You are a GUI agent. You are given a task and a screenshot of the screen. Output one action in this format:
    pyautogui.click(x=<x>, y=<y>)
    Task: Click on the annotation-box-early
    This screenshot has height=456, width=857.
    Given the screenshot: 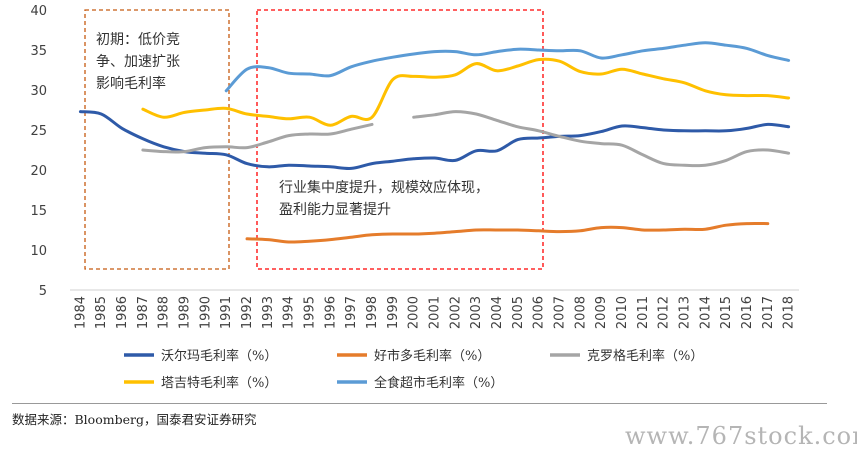 What is the action you would take?
    pyautogui.click(x=157, y=139)
    